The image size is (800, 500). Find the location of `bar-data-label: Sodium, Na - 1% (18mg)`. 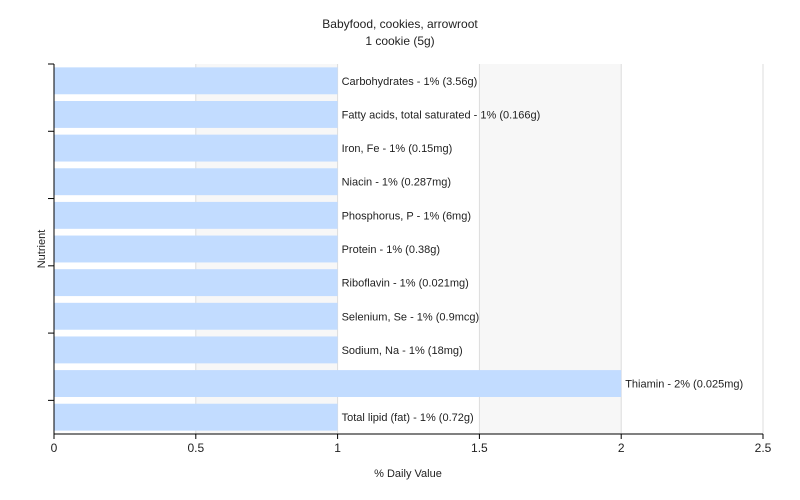

bar-data-label: Sodium, Na - 1% (18mg) is located at coordinates (402, 351).